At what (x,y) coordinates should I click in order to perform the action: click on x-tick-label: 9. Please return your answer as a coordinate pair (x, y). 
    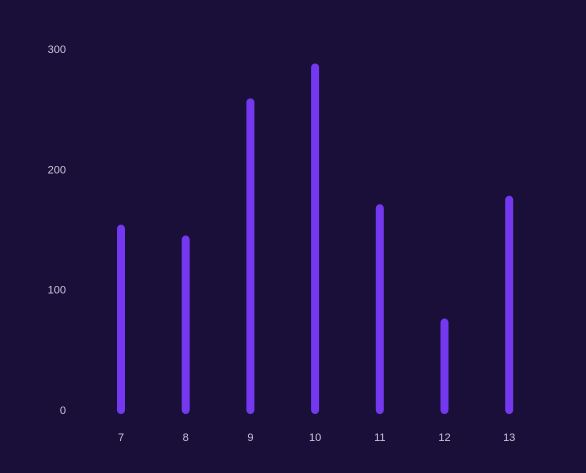
    Looking at the image, I should click on (250, 438).